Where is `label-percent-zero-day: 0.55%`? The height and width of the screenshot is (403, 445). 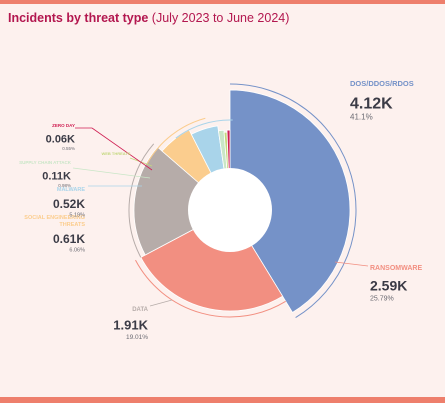
label-percent-zero-day: 0.55% is located at coordinates (68, 148).